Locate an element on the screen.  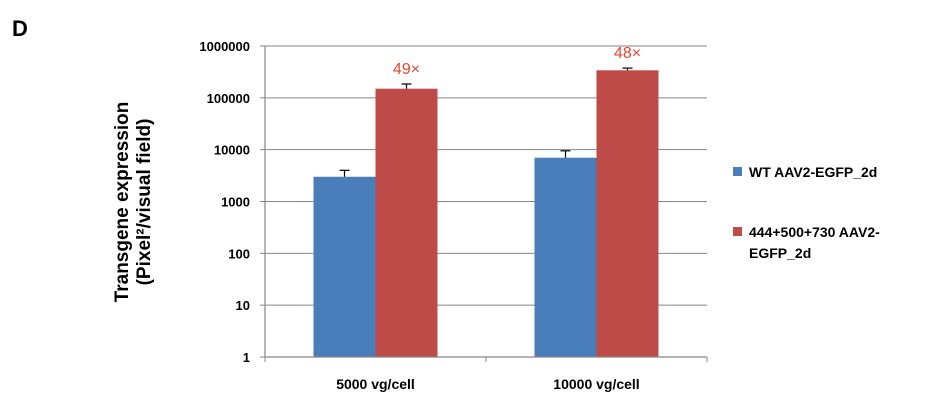
x-tick-labels: 5000 vg/cell 10000 vg/cell is located at coordinates (486, 374).